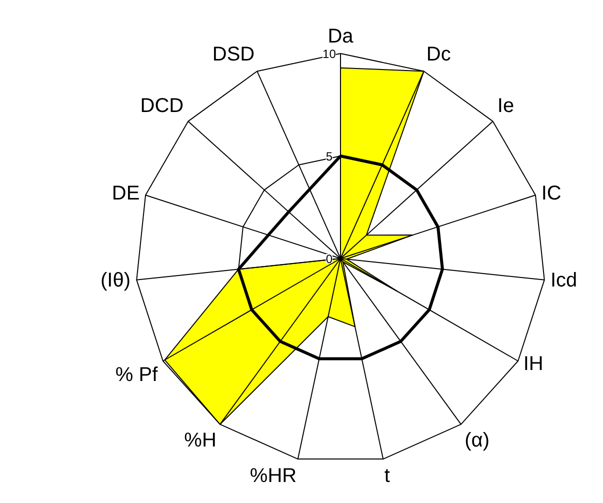 The image size is (603, 503). Describe the element at coordinates (533, 364) in the screenshot. I see `spoke-label: IH` at that location.